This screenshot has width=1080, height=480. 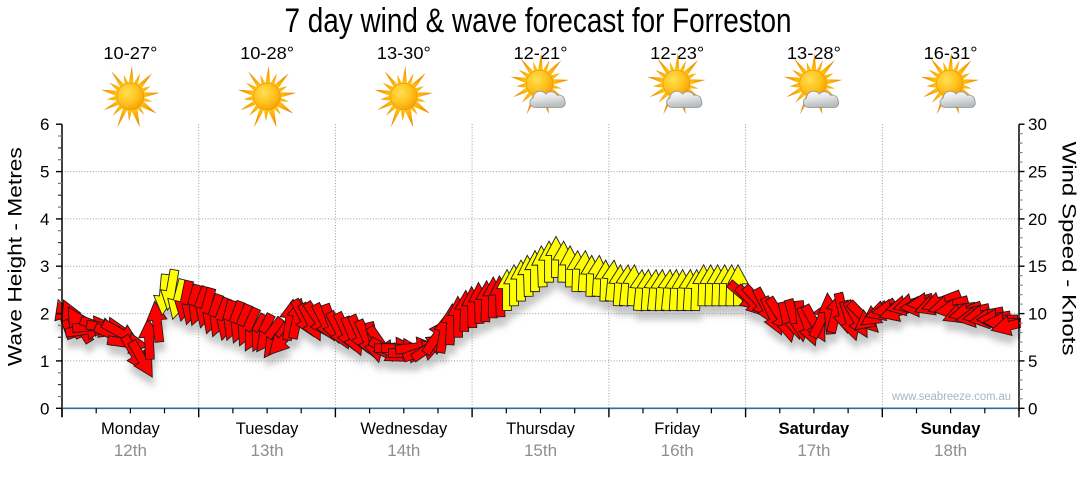 What do you see at coordinates (267, 450) in the screenshot?
I see `svg-text: 13th` at bounding box center [267, 450].